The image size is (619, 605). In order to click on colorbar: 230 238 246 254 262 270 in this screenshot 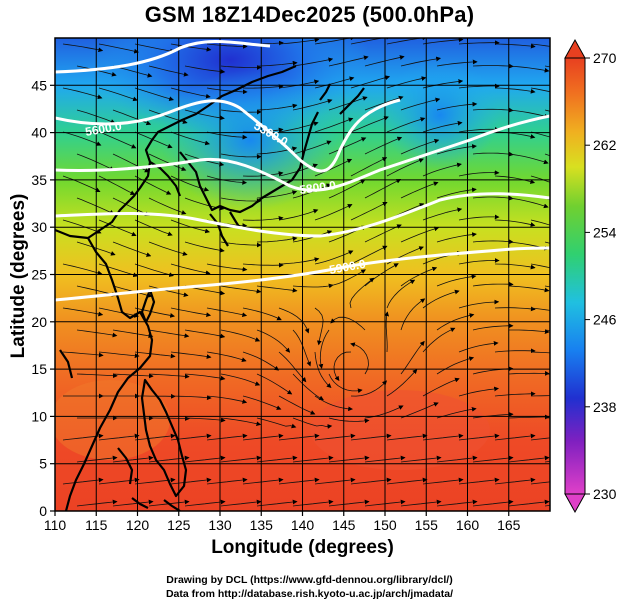, I will do `click(590, 276)`.